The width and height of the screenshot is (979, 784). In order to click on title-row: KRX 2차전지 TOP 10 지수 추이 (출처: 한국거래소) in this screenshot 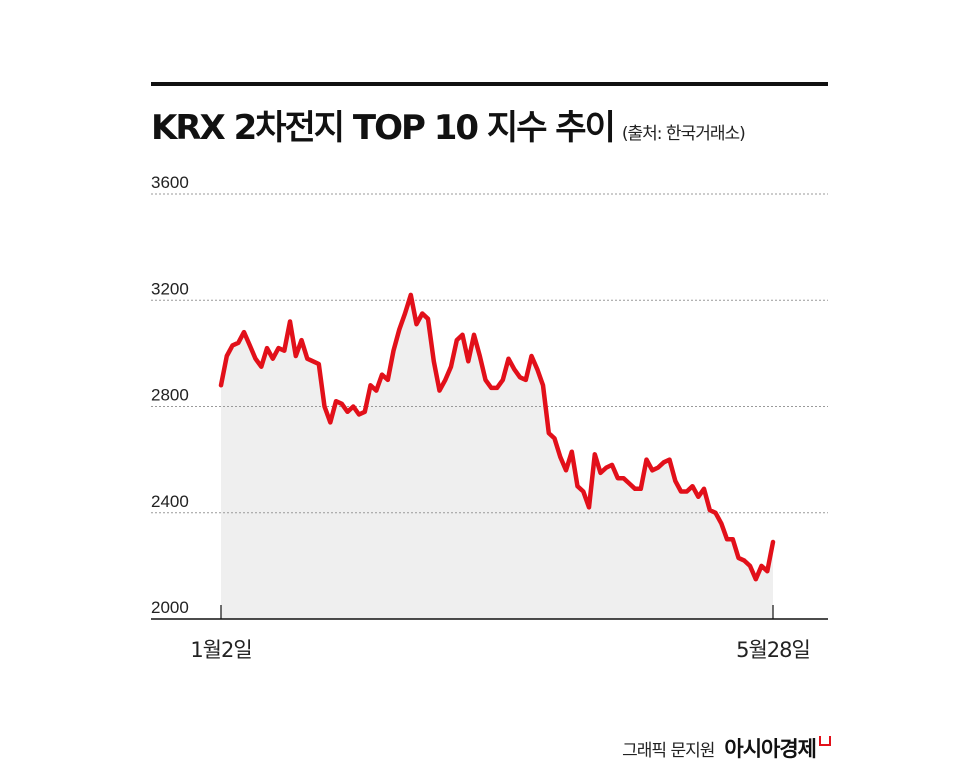, I will do `click(448, 124)`.